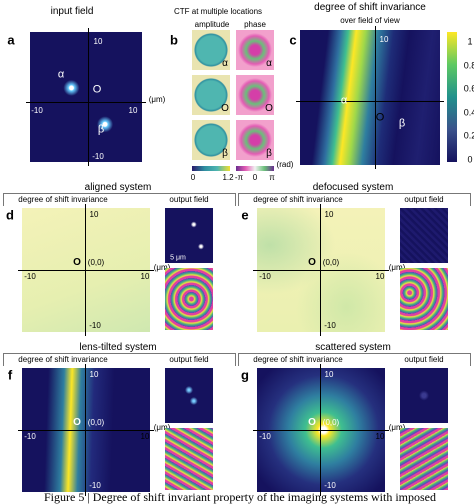 This screenshot has height=504, width=474. Describe the element at coordinates (255, 24) in the screenshot. I see `column-title: phase` at that location.